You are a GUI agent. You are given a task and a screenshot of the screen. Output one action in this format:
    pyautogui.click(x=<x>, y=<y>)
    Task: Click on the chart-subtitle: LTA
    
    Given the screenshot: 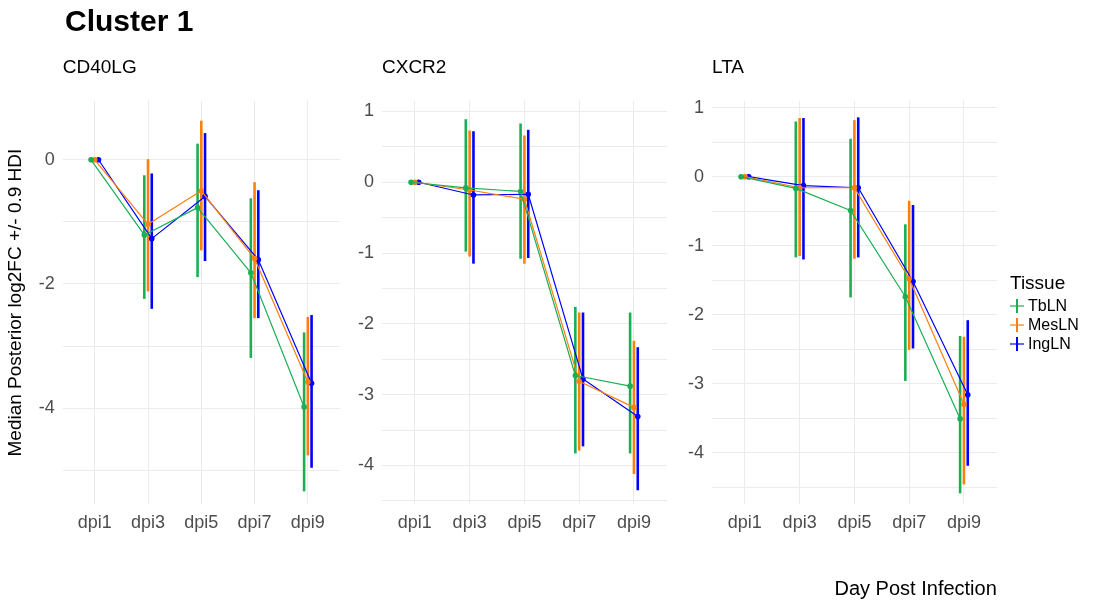 What is the action you would take?
    pyautogui.click(x=728, y=67)
    